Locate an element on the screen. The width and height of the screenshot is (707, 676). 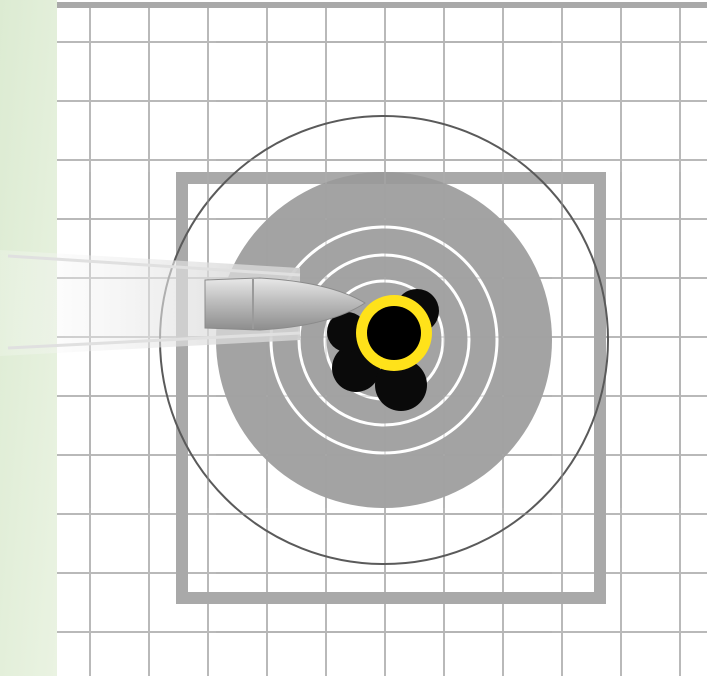
bullet-casing is located at coordinates (285, 304).